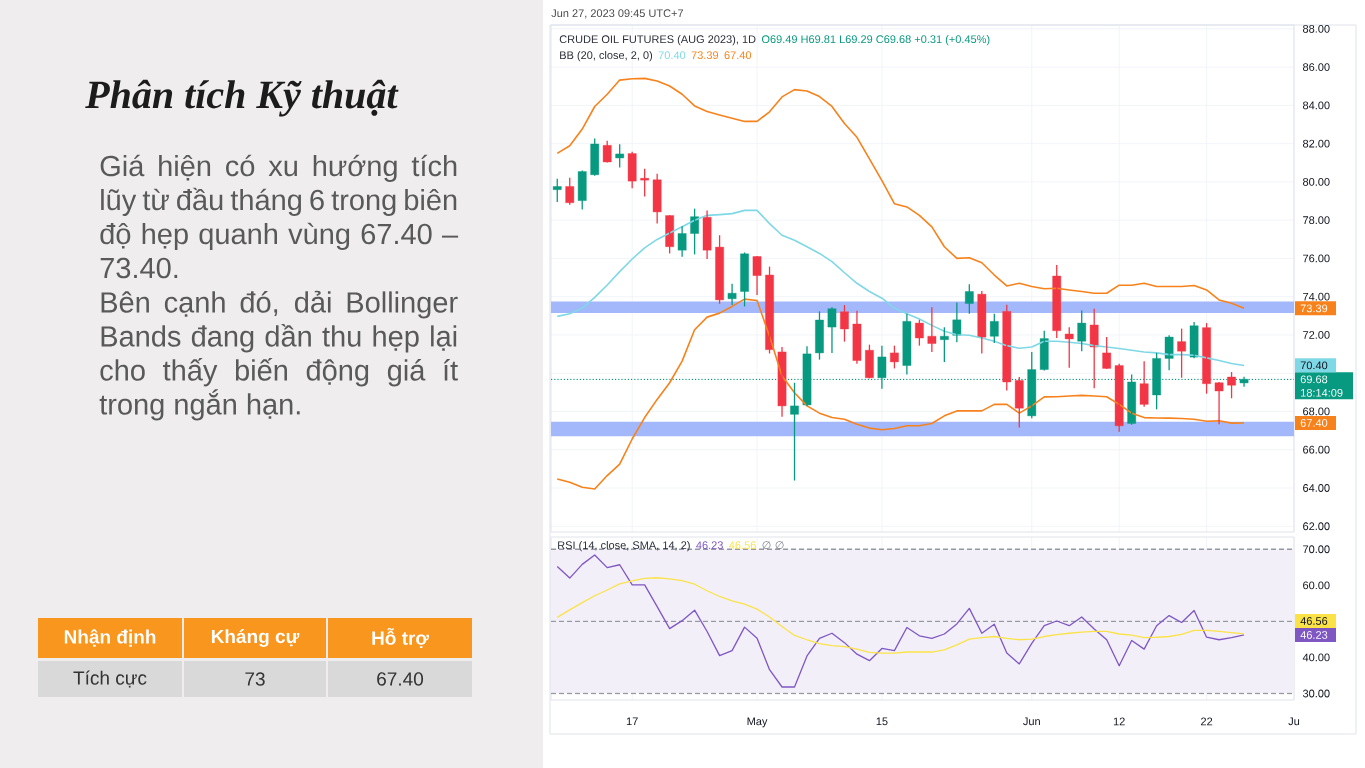  Describe the element at coordinates (1294, 721) in the screenshot. I see `x-tick-label: Ju` at that location.